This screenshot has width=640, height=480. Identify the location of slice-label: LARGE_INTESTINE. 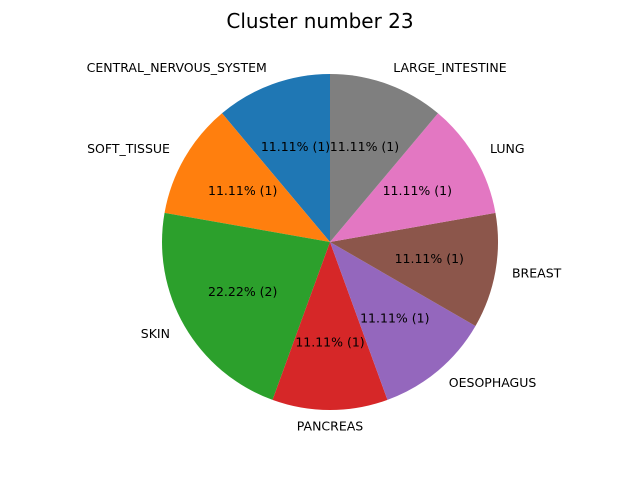
(449, 67).